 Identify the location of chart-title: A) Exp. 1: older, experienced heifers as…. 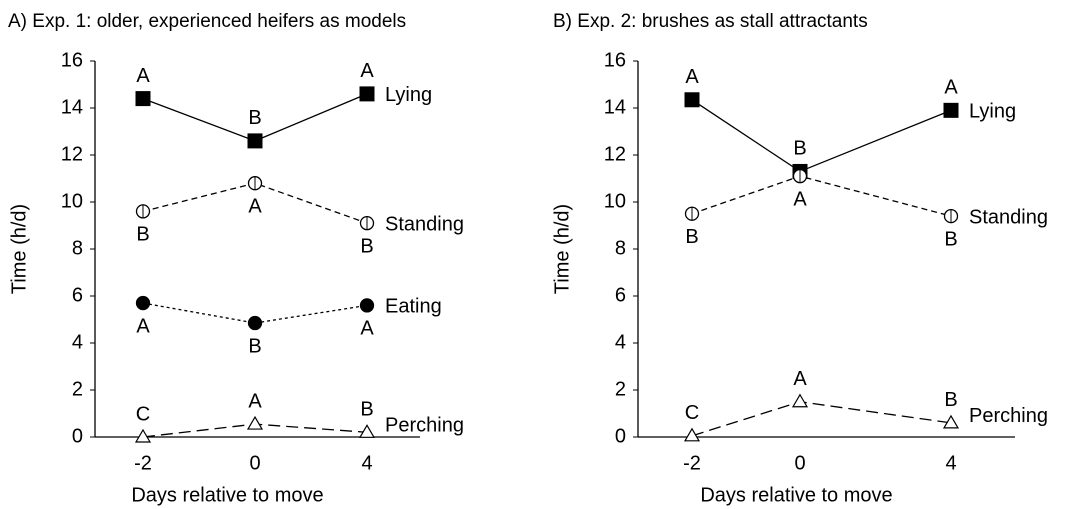
(207, 21).